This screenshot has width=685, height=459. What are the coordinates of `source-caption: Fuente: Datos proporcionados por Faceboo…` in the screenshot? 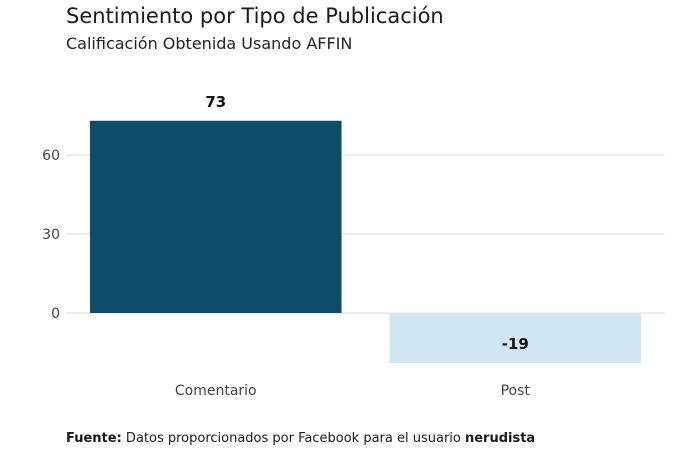 It's located at (300, 438).